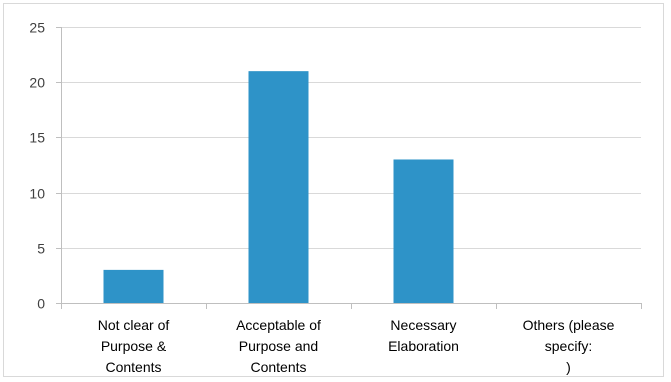 The width and height of the screenshot is (671, 382). What do you see at coordinates (37, 194) in the screenshot?
I see `y-tick-label: 10` at bounding box center [37, 194].